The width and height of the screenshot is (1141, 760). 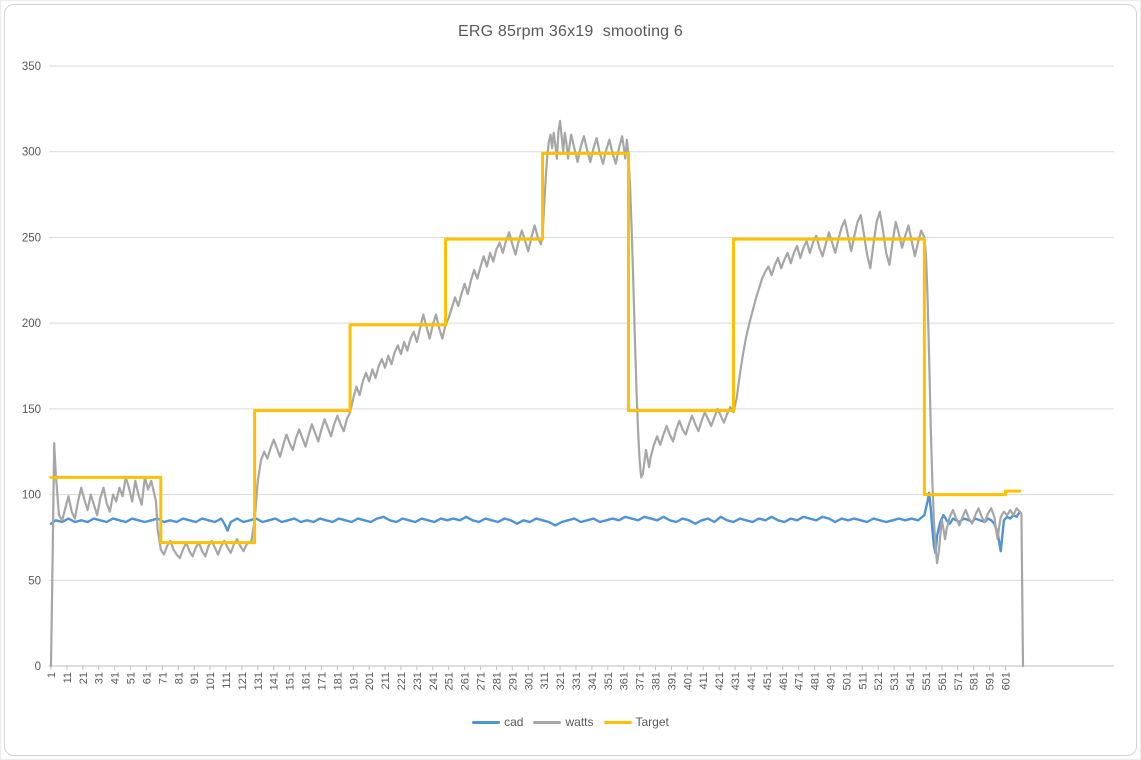 I want to click on x-axis-tick-label: 121, so click(x=243, y=681).